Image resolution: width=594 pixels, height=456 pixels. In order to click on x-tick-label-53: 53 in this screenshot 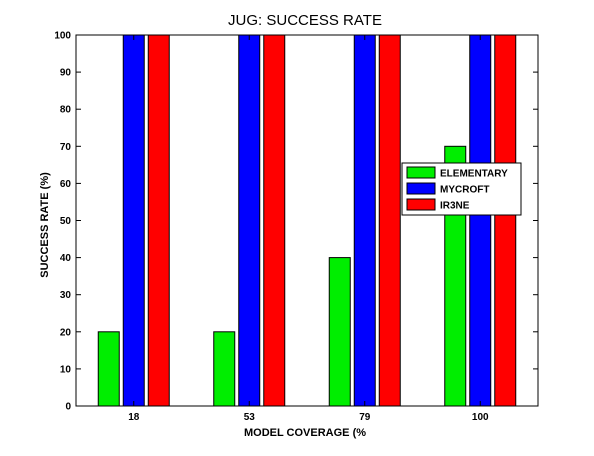, I will do `click(250, 417)`.